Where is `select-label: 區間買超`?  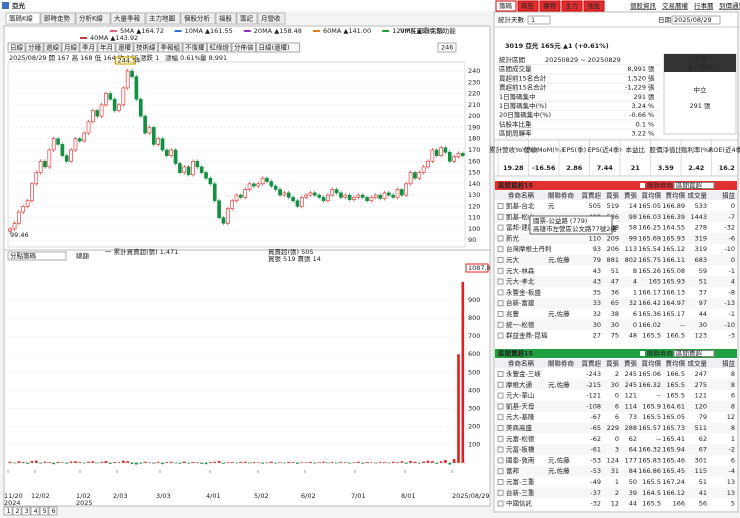 select-label: 區間買超 is located at coordinates (689, 185).